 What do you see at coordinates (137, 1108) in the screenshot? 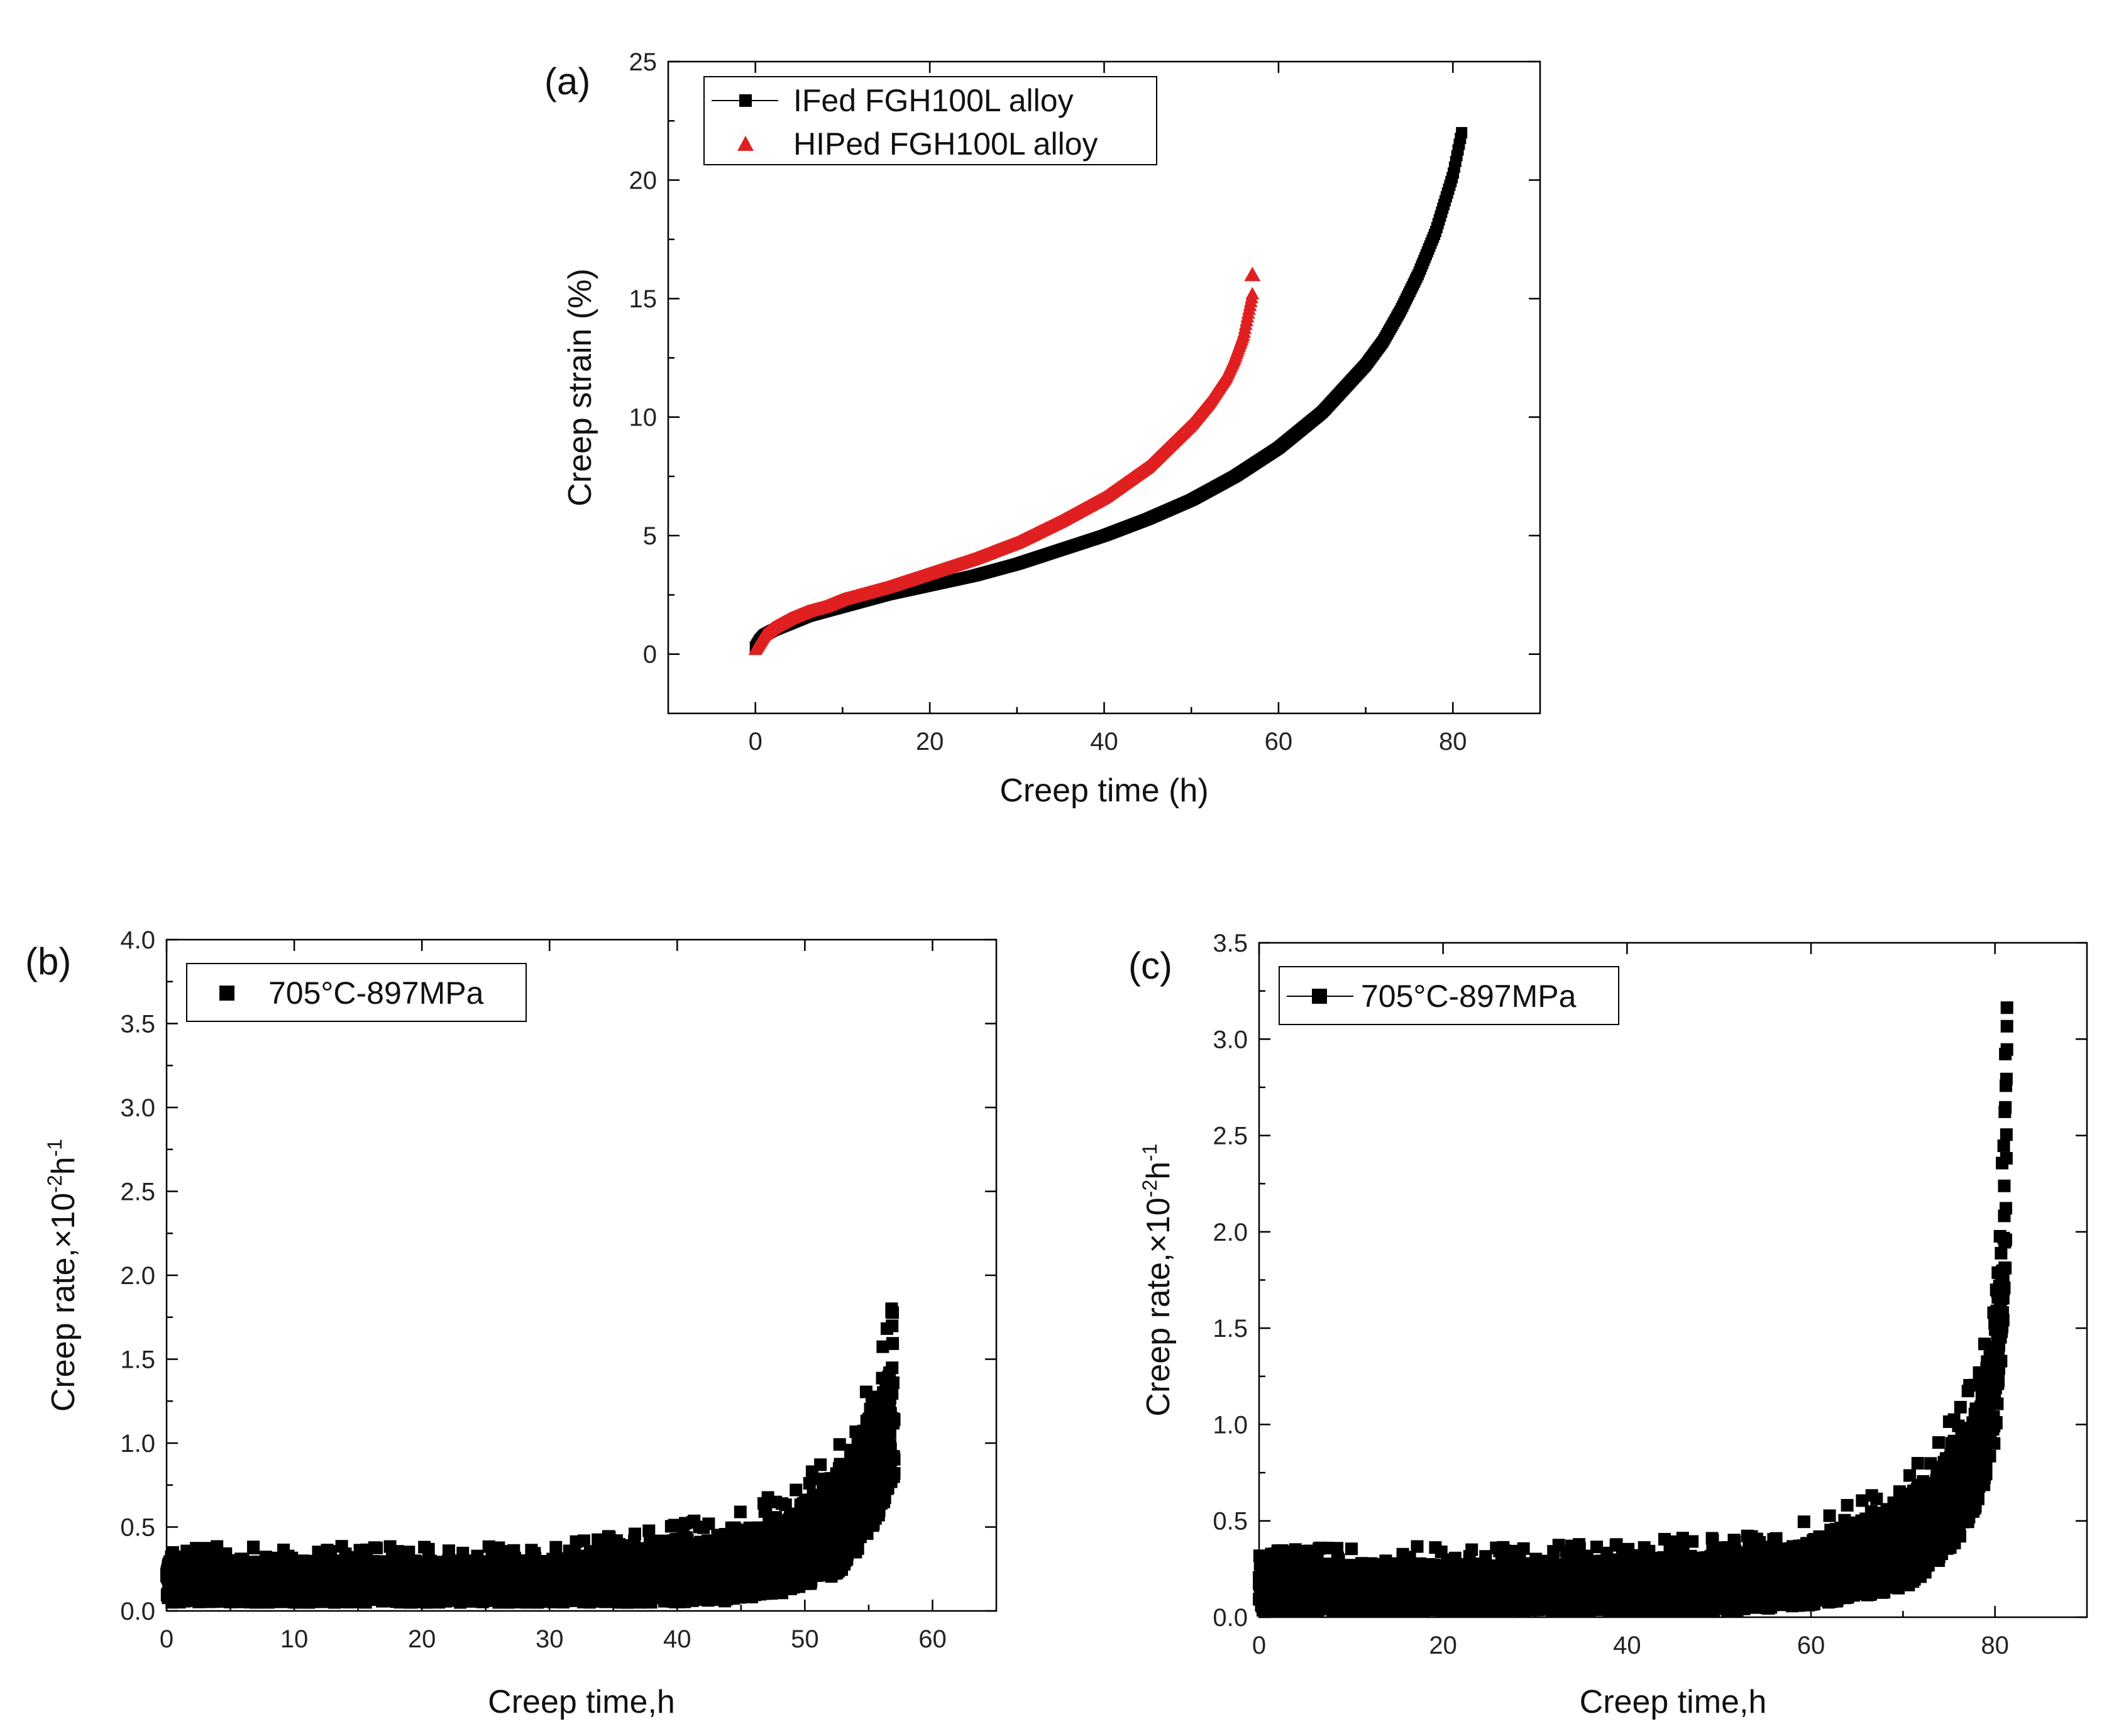
I see `y-tick-label: 3.0` at bounding box center [137, 1108].